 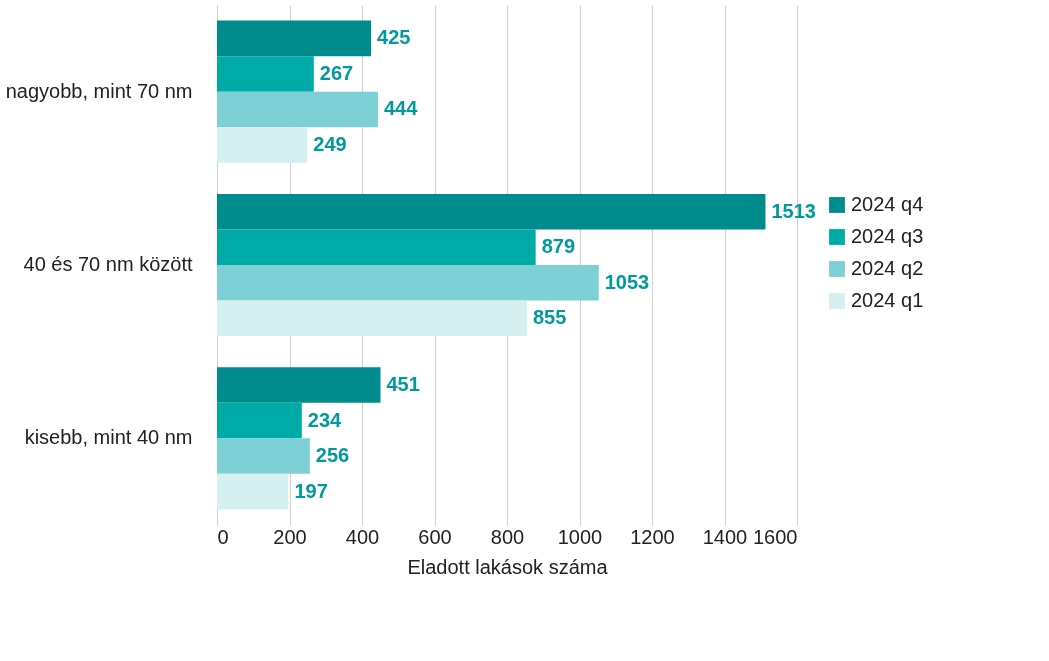 I want to click on x-axis-title: Eladott lakások száma, so click(x=508, y=566).